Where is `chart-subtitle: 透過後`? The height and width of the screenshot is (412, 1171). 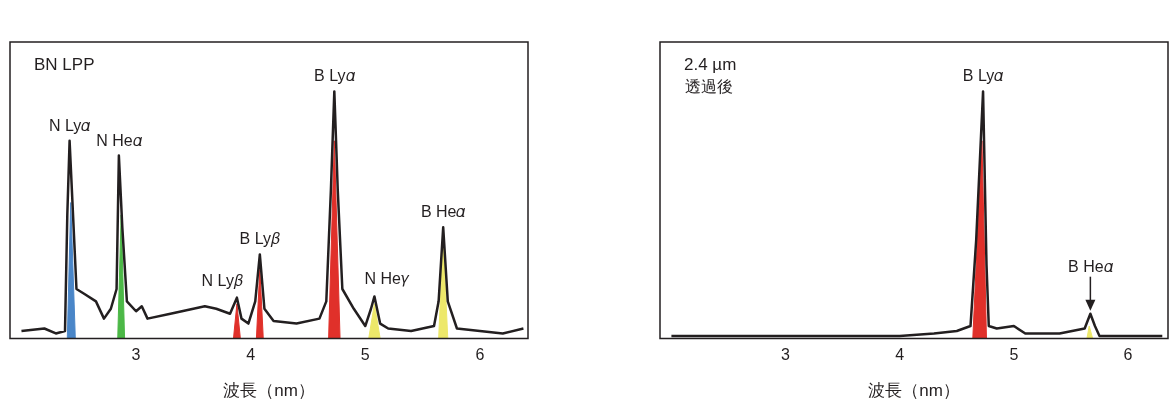
chart-subtitle: 透過後 is located at coordinates (708, 86).